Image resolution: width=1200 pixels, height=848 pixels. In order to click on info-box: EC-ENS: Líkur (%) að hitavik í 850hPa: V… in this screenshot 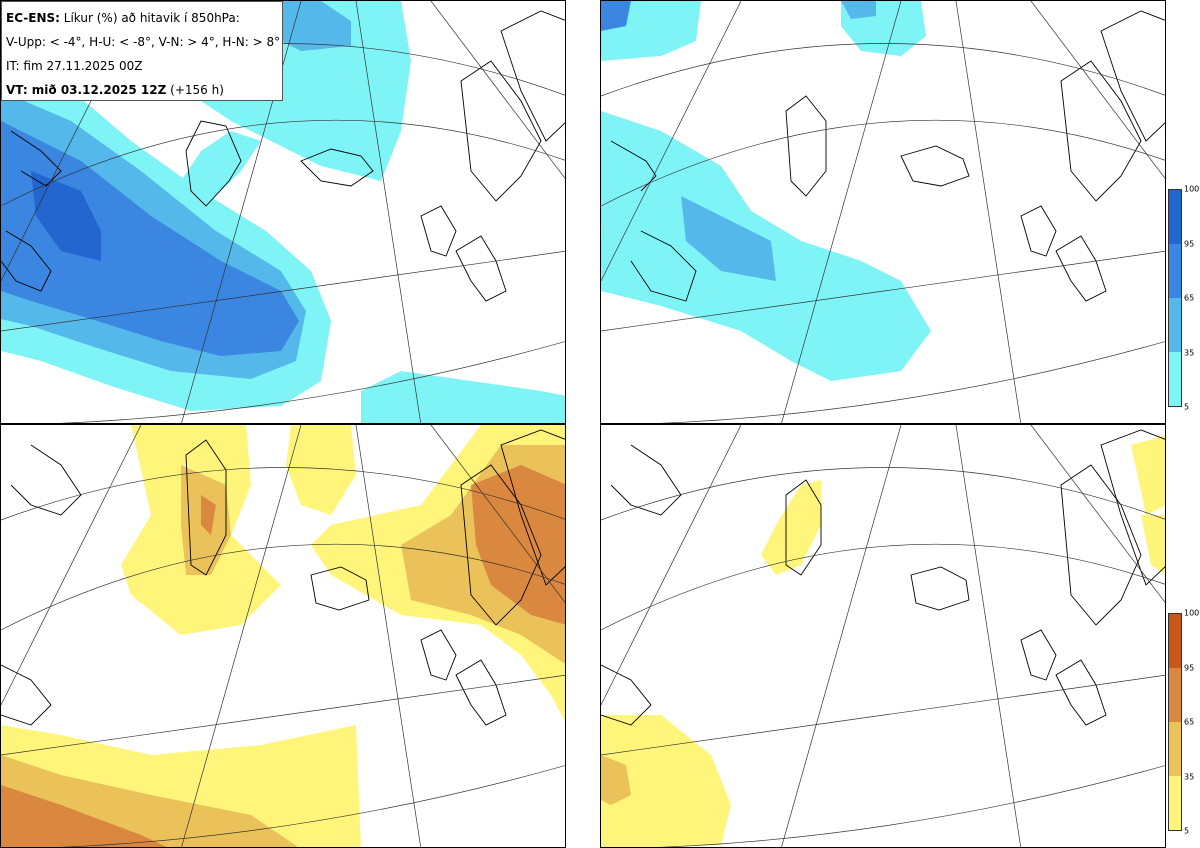, I will do `click(142, 51)`.